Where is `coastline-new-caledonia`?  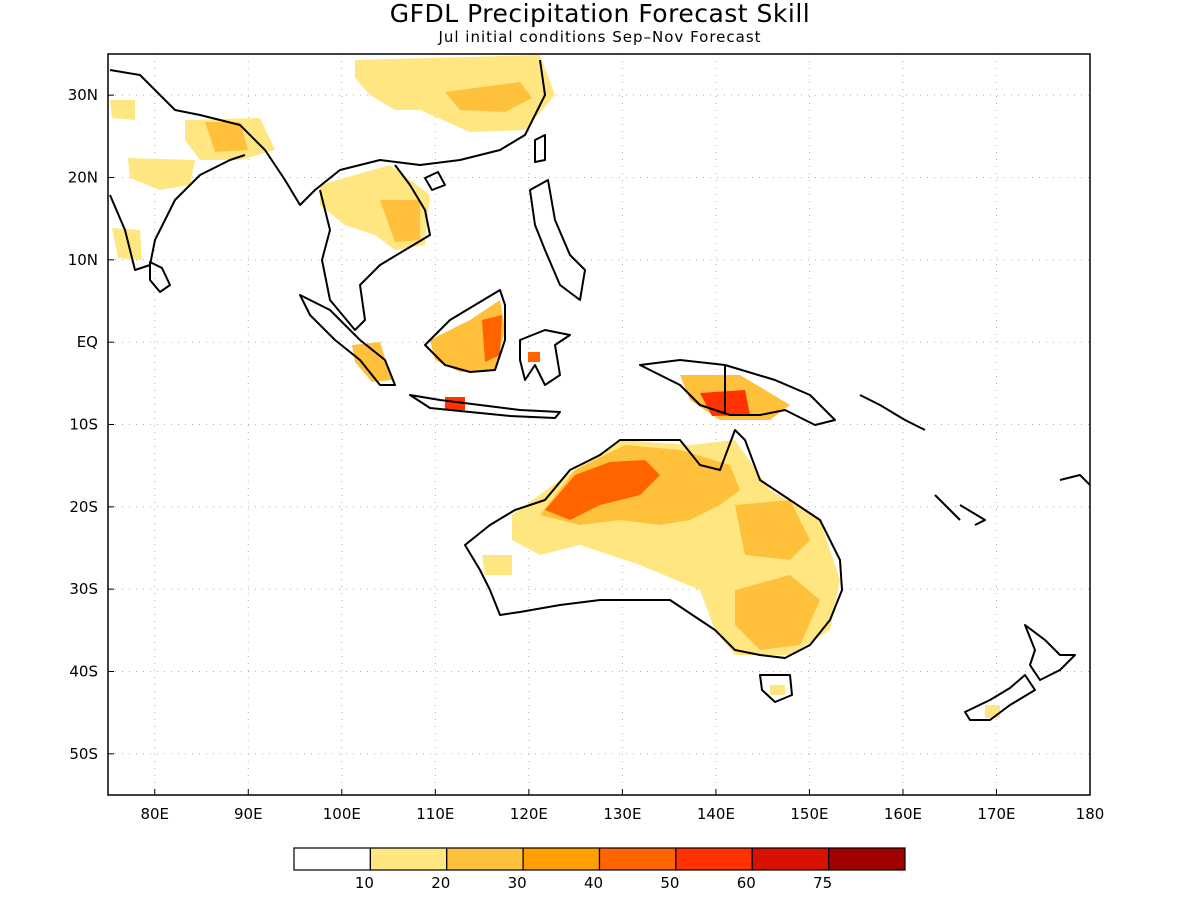
coastline-new-caledonia is located at coordinates (972, 515).